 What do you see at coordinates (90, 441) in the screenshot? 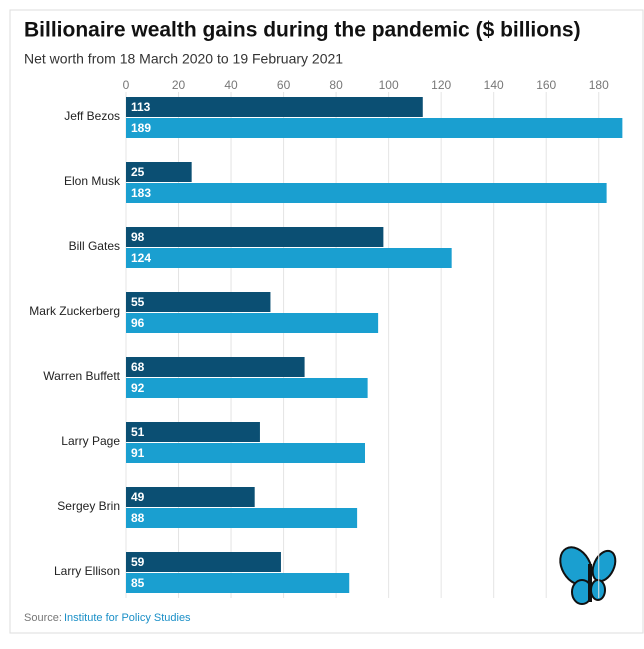
I see `y-tick-label: Larry Page` at bounding box center [90, 441].